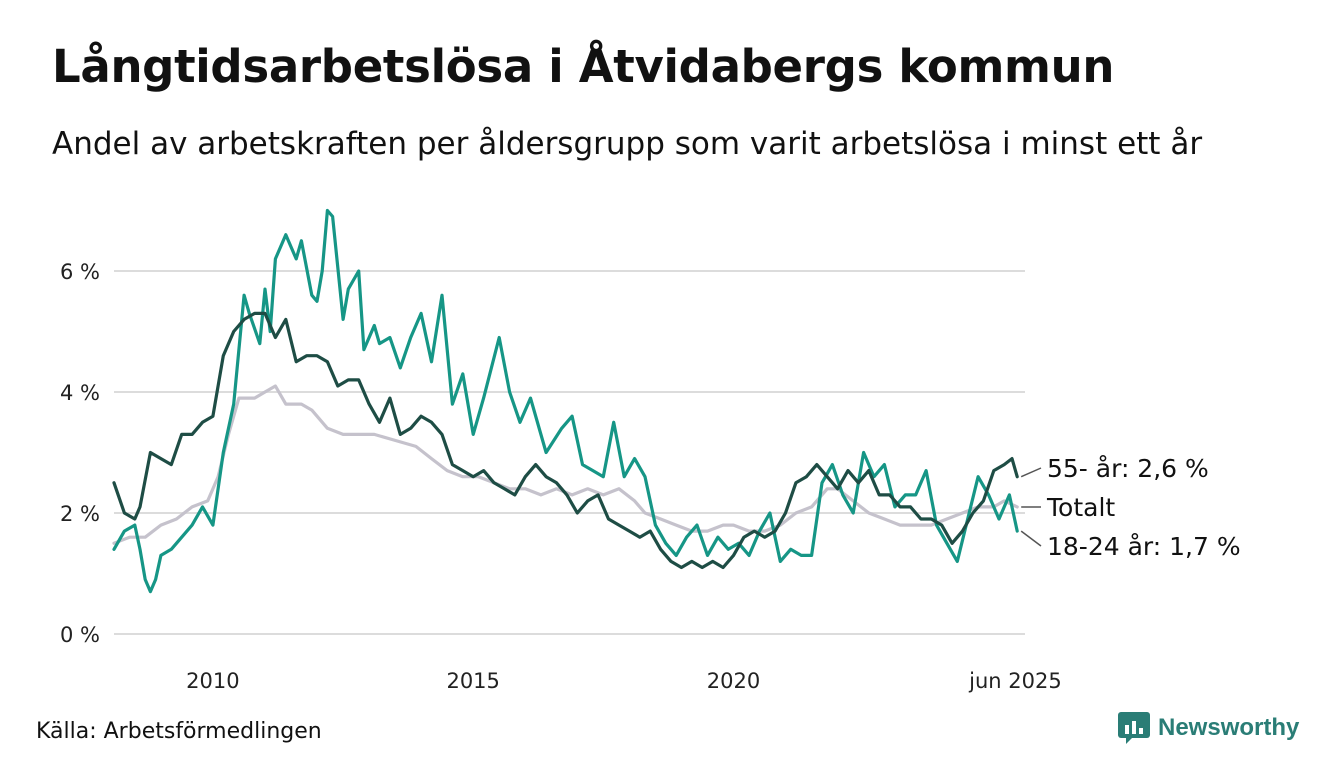 The width and height of the screenshot is (1340, 780). Describe the element at coordinates (212, 681) in the screenshot. I see `x-tick-label: 2010` at that location.